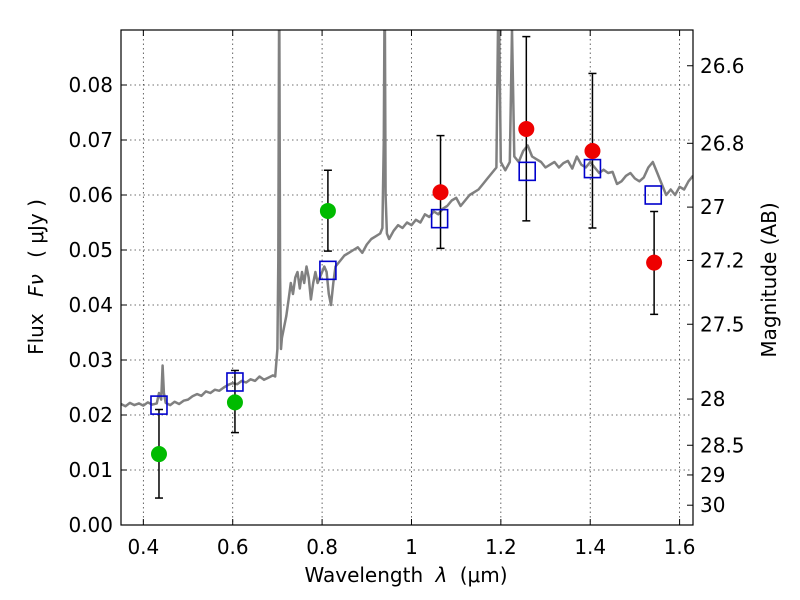 This screenshot has width=800, height=600. Describe the element at coordinates (712, 399) in the screenshot. I see `right-tick-label: 28` at that location.